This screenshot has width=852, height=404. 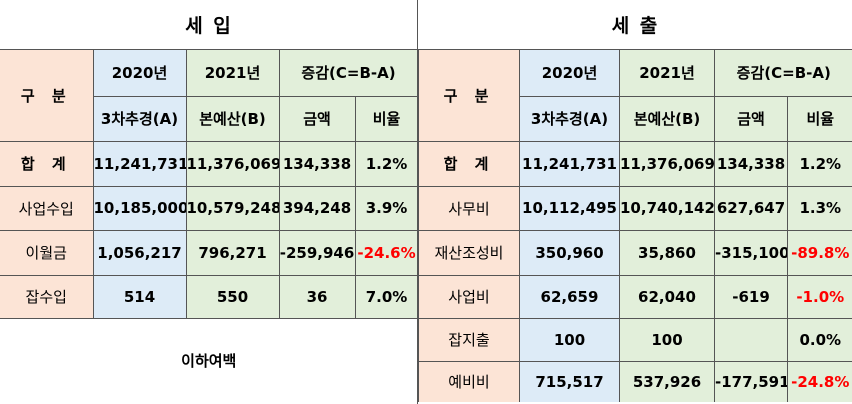 What do you see at coordinates (232, 252) in the screenshot?
I see `revenue-cell-b: 796,271` at bounding box center [232, 252].